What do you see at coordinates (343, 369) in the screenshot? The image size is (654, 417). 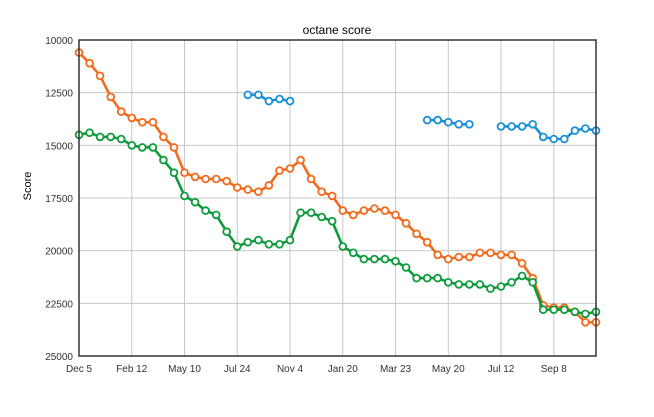 I see `x-tick-label: Jan 20` at bounding box center [343, 369].